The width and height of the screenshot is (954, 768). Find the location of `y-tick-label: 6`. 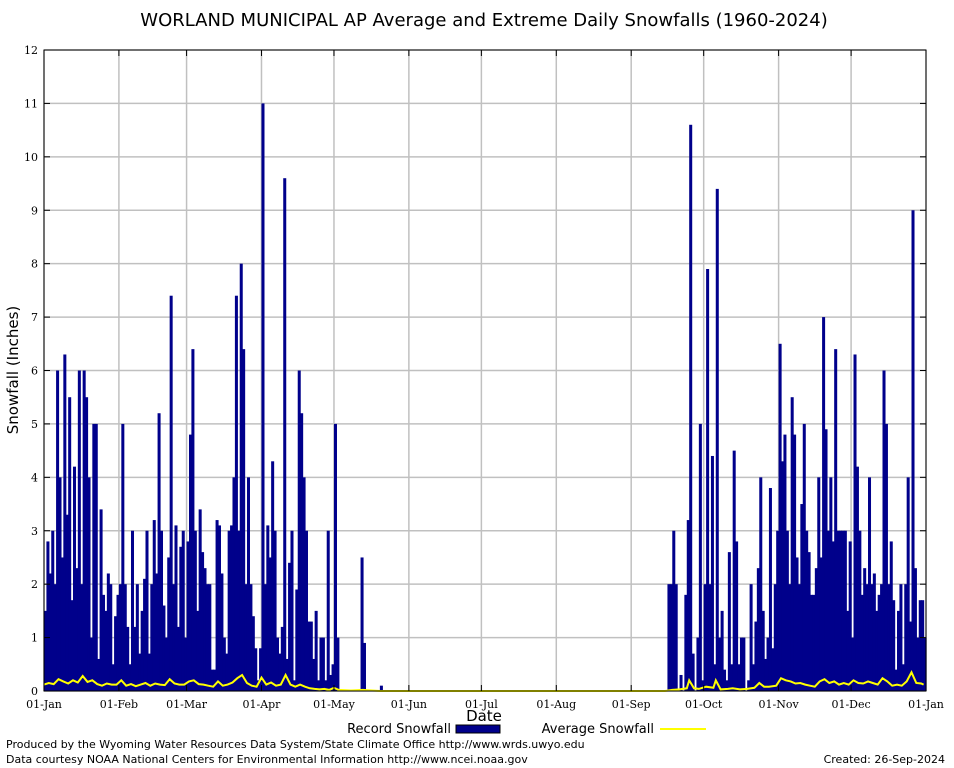

y-tick-label: 6 is located at coordinates (34, 371).